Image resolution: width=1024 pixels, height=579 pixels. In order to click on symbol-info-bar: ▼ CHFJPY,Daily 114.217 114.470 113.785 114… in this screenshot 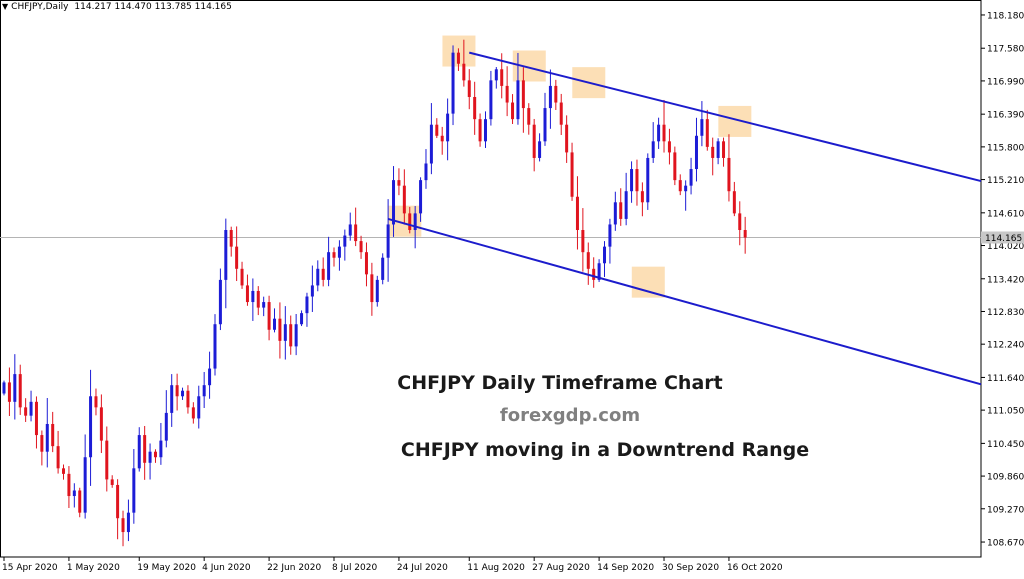, I will do `click(117, 7)`.